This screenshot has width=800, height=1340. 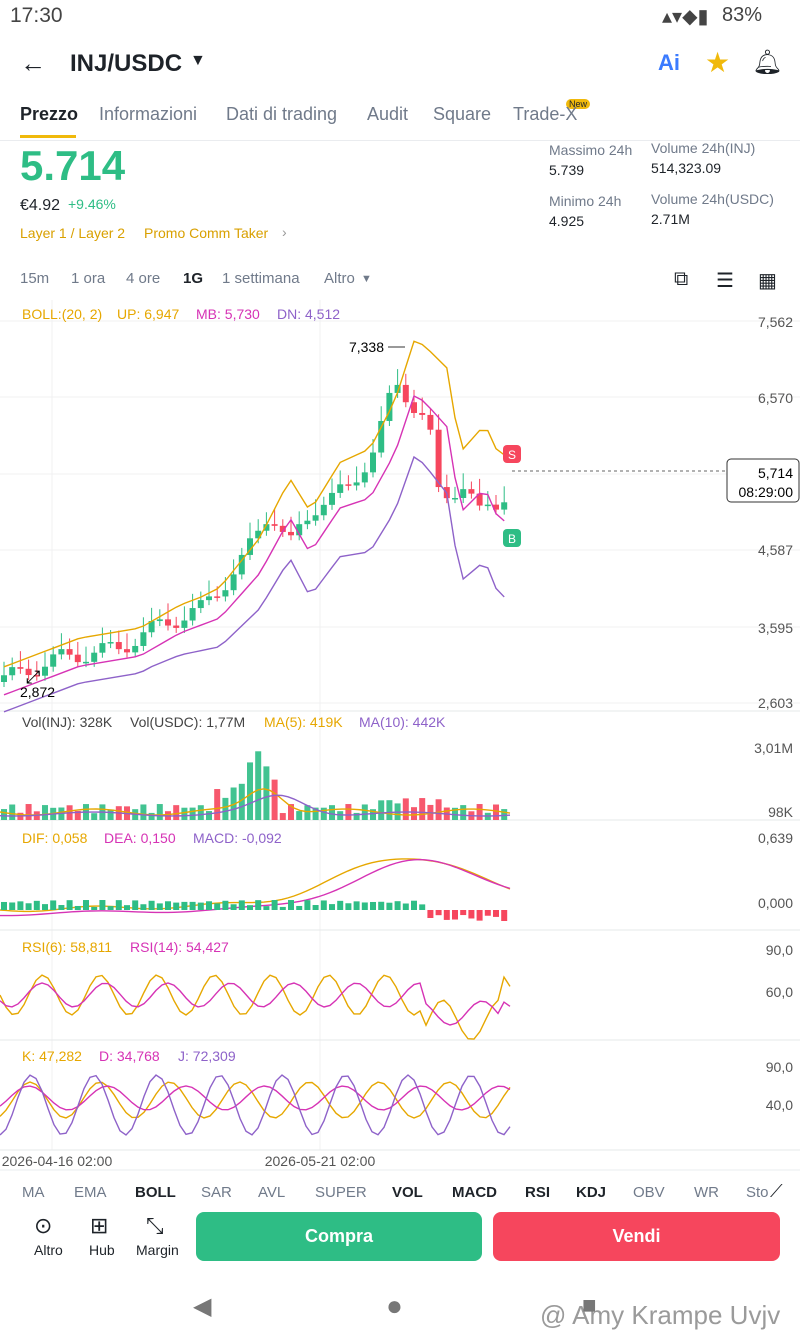 I want to click on indicator-tab: VOL, so click(x=407, y=1192).